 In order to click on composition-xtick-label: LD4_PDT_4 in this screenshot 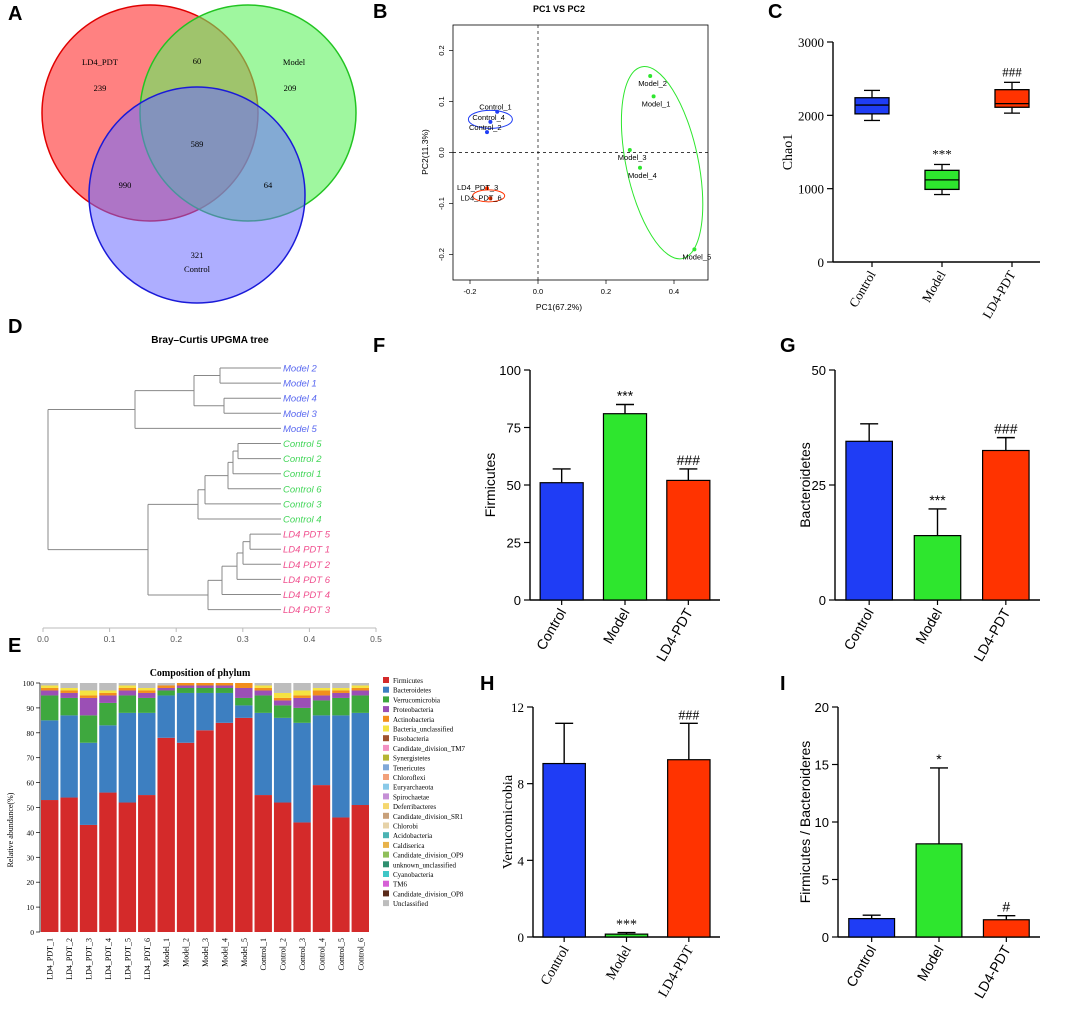, I will do `click(108, 959)`.